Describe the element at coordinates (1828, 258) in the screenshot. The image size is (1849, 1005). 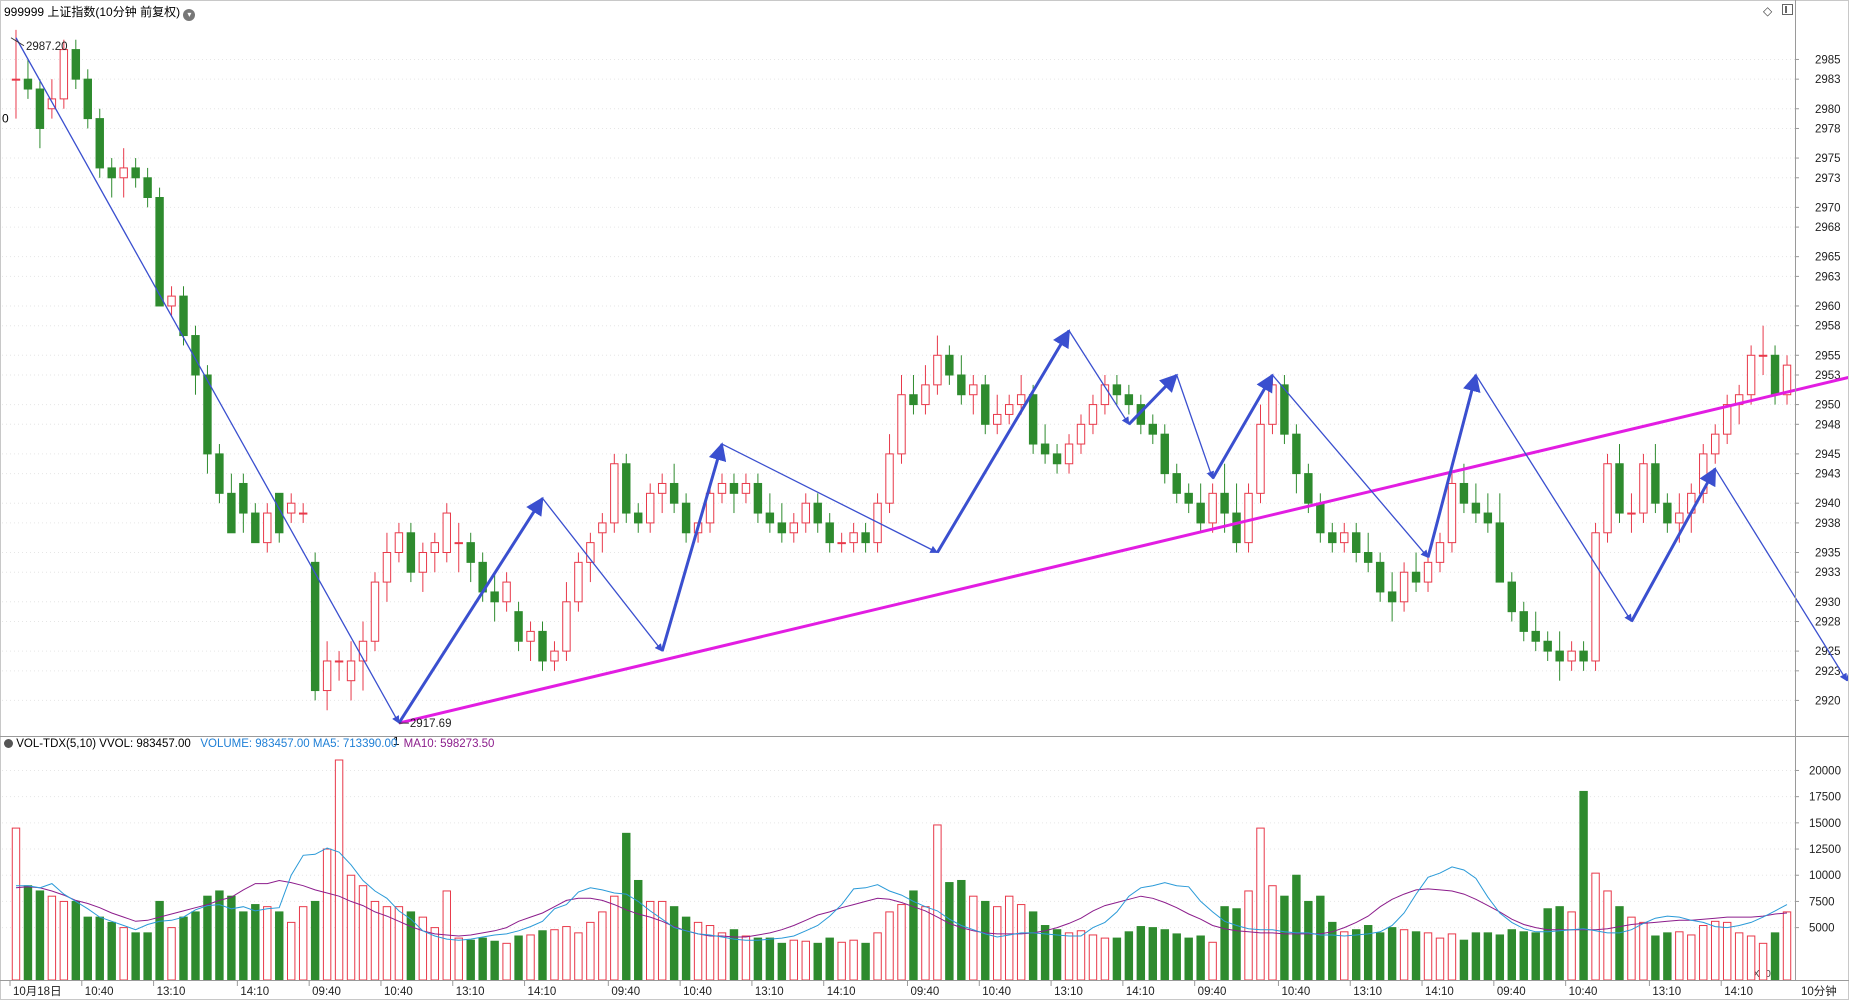
I see `price-tick-label: 2965` at that location.